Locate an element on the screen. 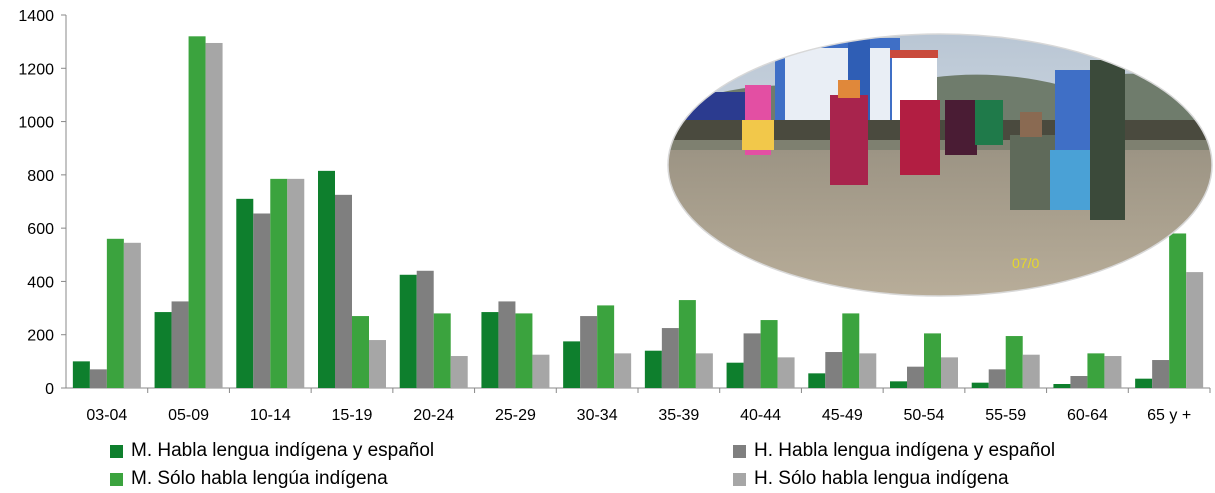 This screenshot has height=493, width=1215. x-tick-label: 60-64 is located at coordinates (1087, 415).